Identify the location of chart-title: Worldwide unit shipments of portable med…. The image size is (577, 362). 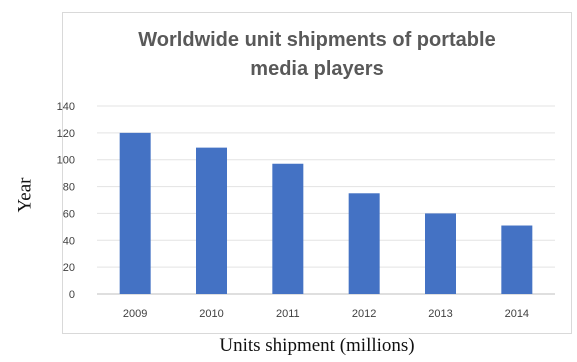
(317, 54).